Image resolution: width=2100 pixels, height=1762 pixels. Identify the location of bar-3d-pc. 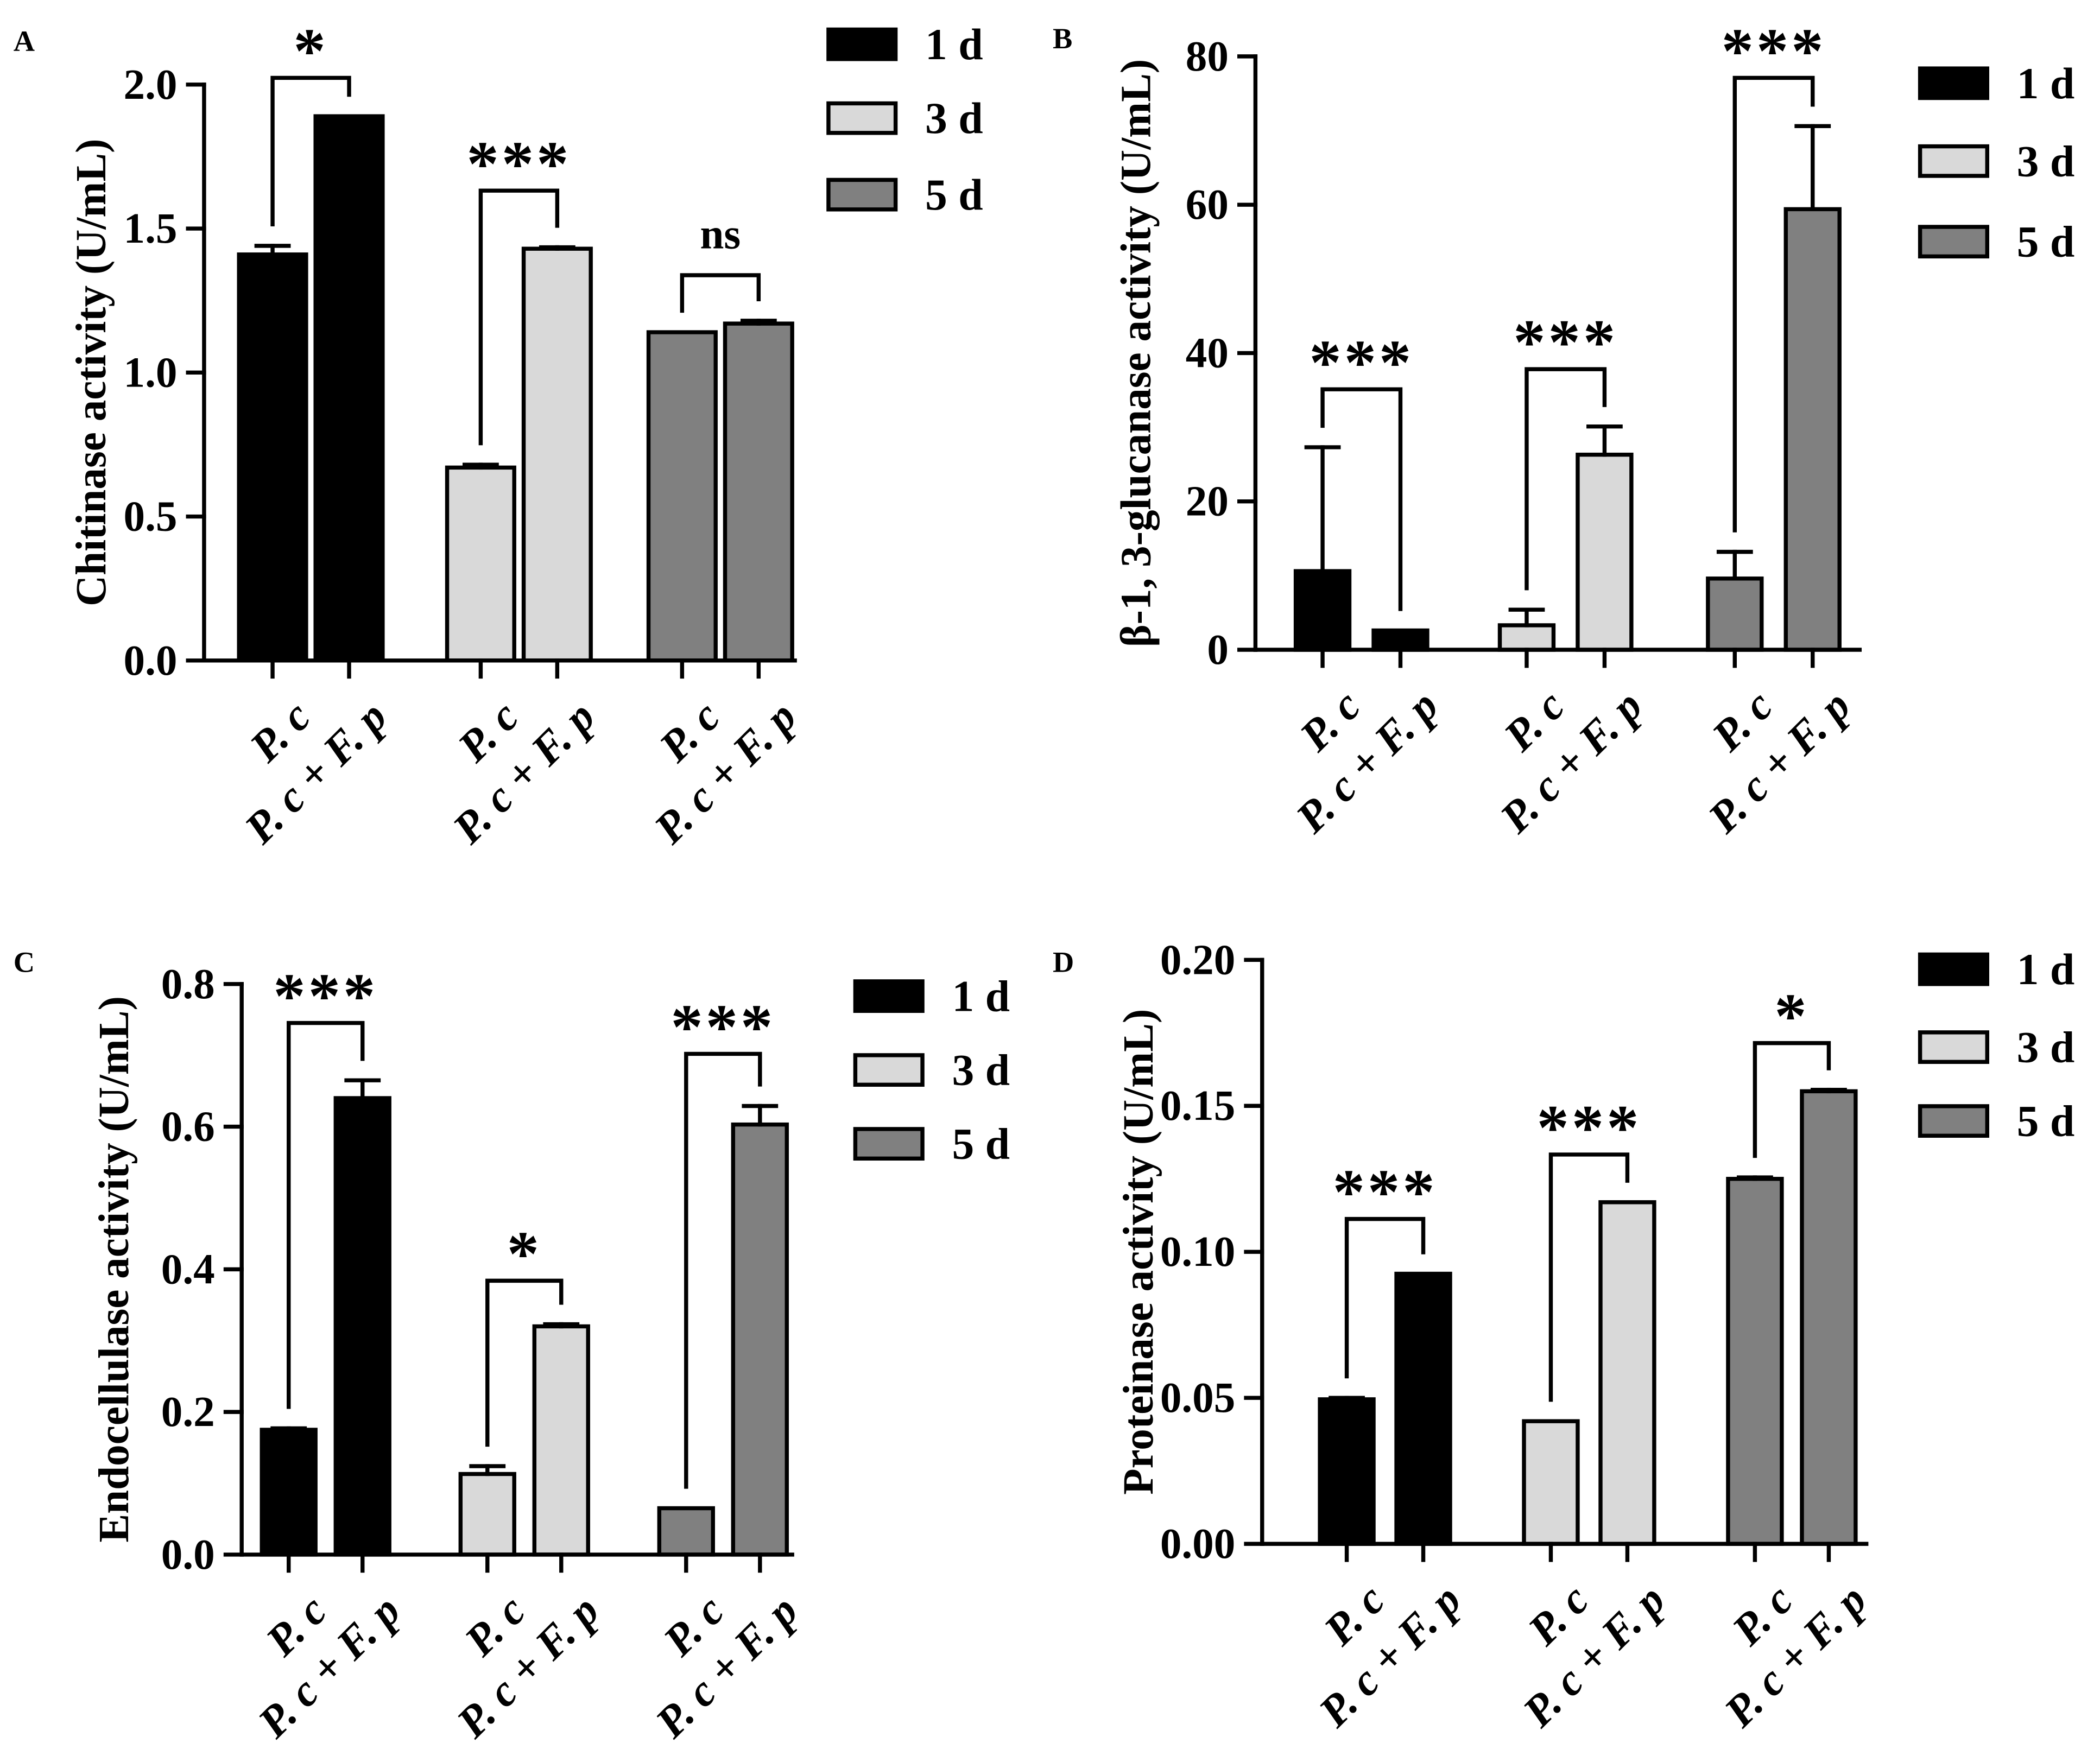
(1526, 637).